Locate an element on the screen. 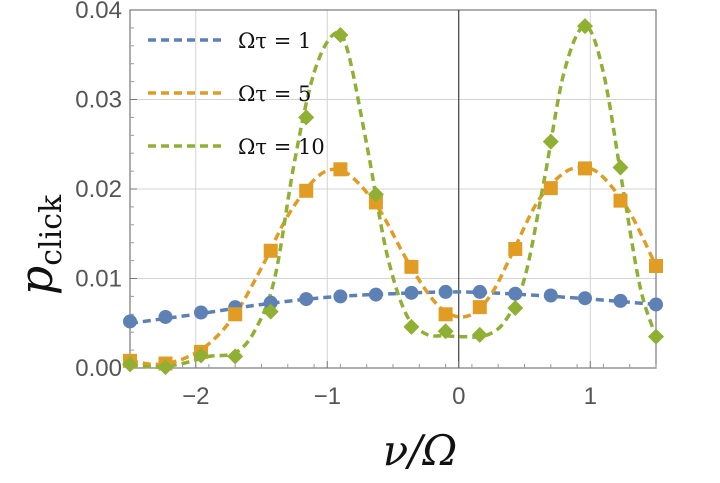  x-axis-ticks: −2 −1 0 1 is located at coordinates (393, 385).